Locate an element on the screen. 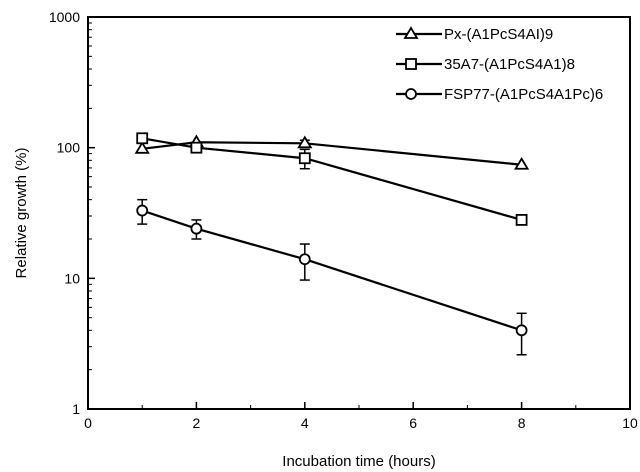 The height and width of the screenshot is (472, 640). x-tick-label: 10 is located at coordinates (630, 423).